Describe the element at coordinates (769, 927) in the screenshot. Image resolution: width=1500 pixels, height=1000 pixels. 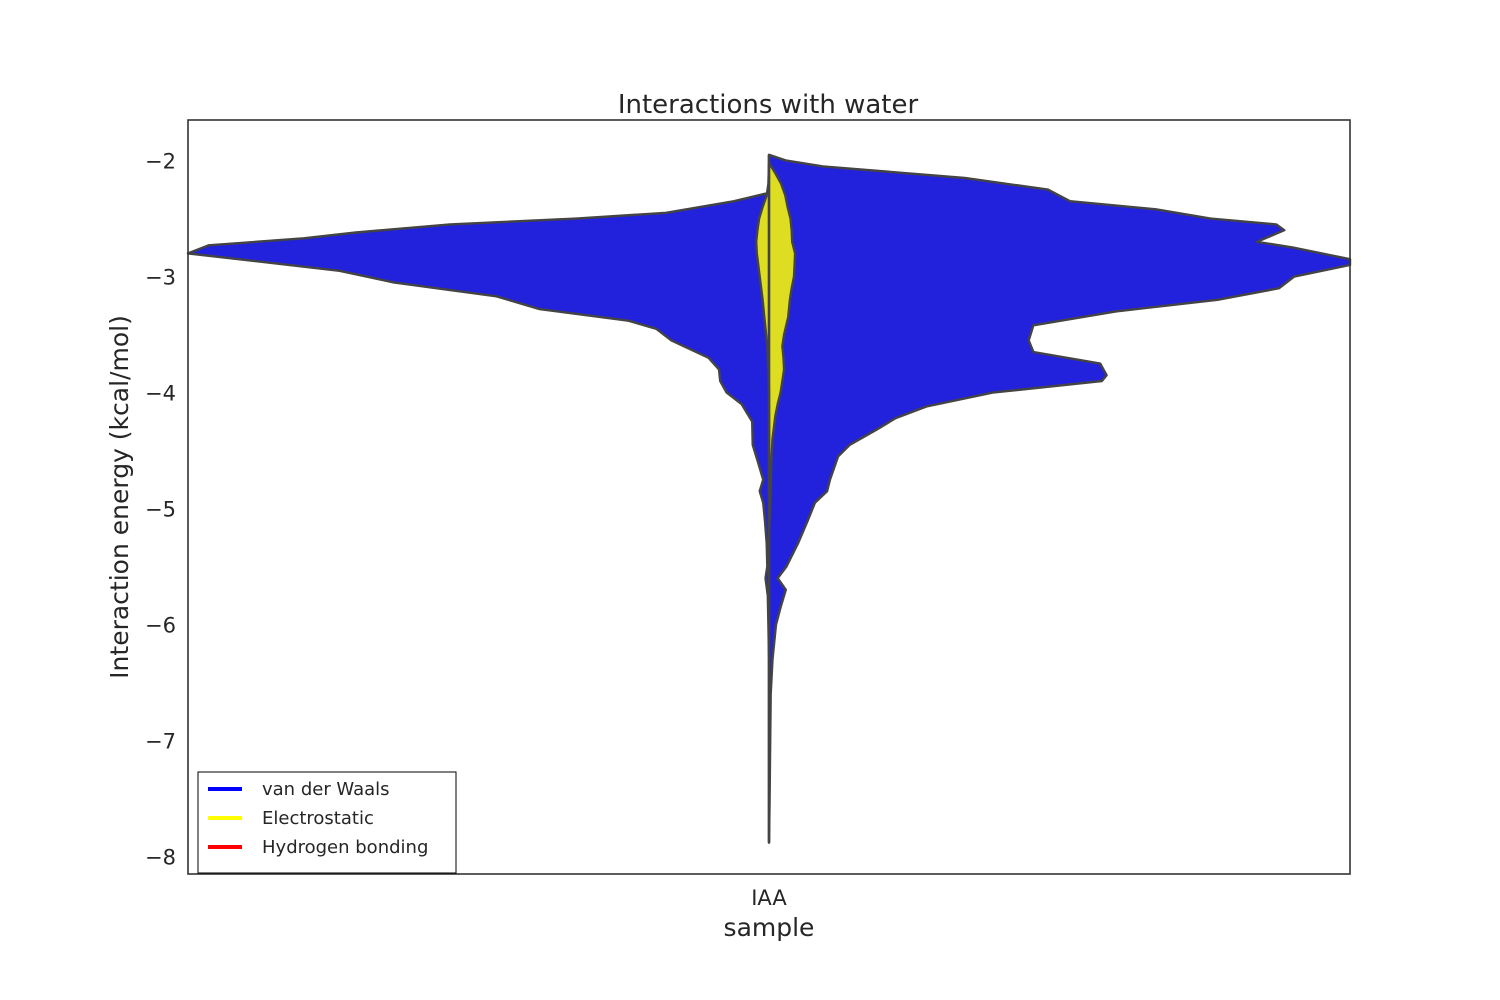
I see `x-axis-label: sample` at that location.